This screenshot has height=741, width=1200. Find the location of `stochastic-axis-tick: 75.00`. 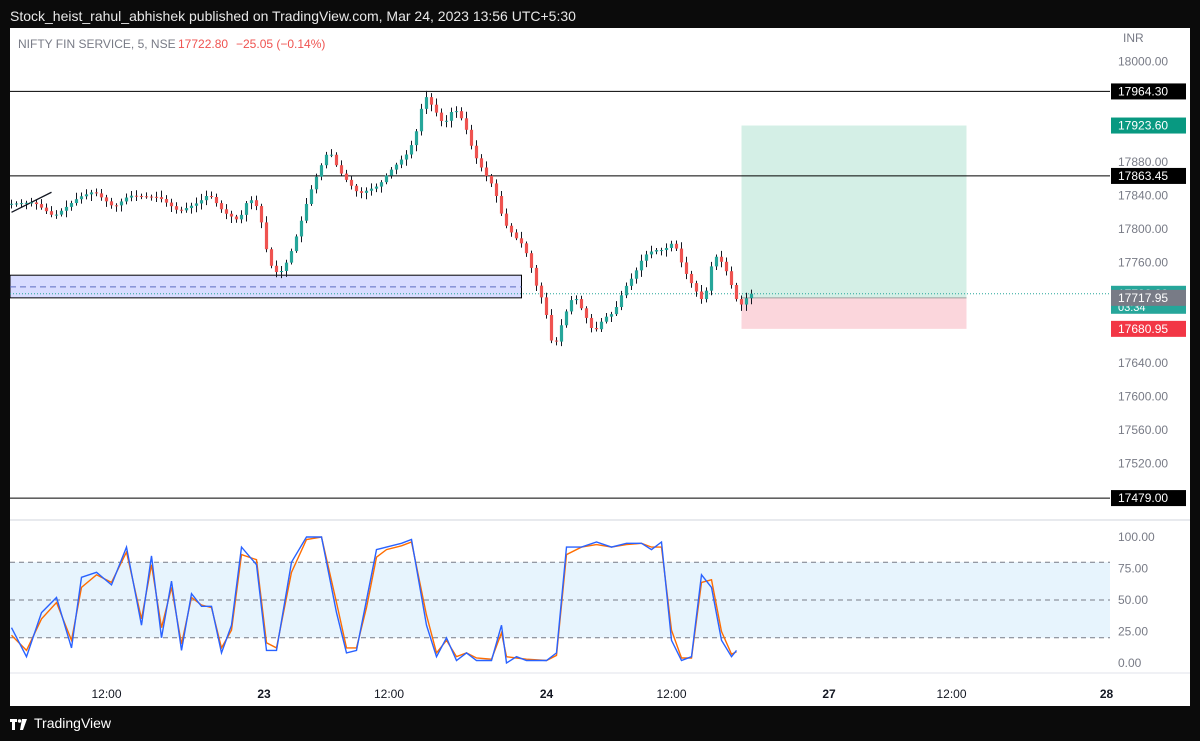

stochastic-axis-tick: 75.00 is located at coordinates (1133, 569).